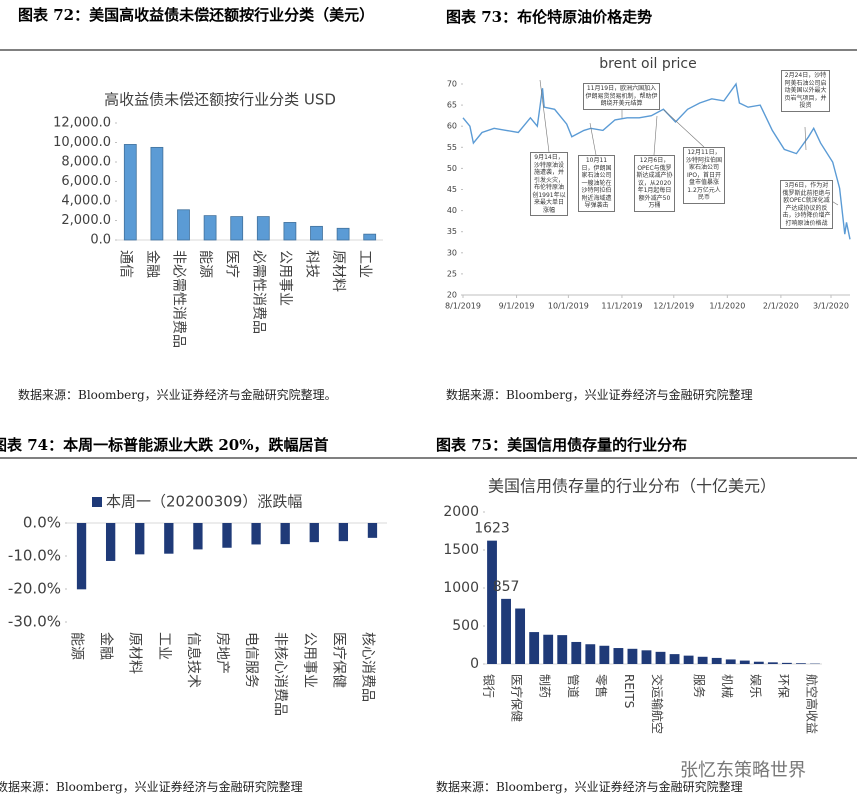  Describe the element at coordinates (452, 273) in the screenshot. I see `y-tick-label: 25` at that location.